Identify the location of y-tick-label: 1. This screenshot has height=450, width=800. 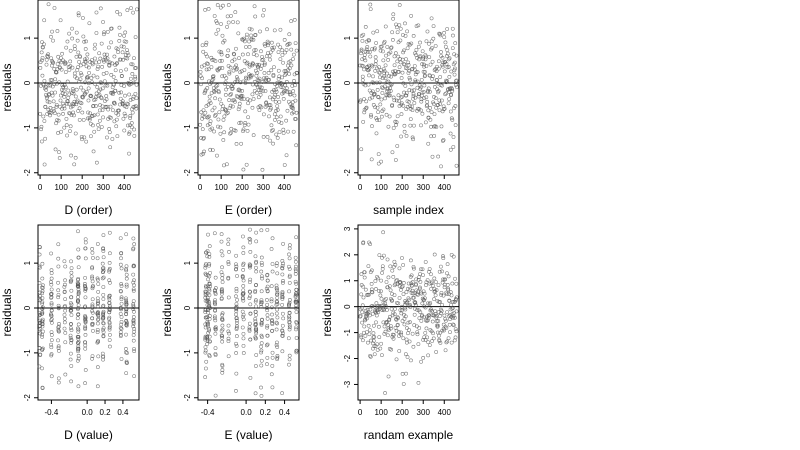
(187, 262).